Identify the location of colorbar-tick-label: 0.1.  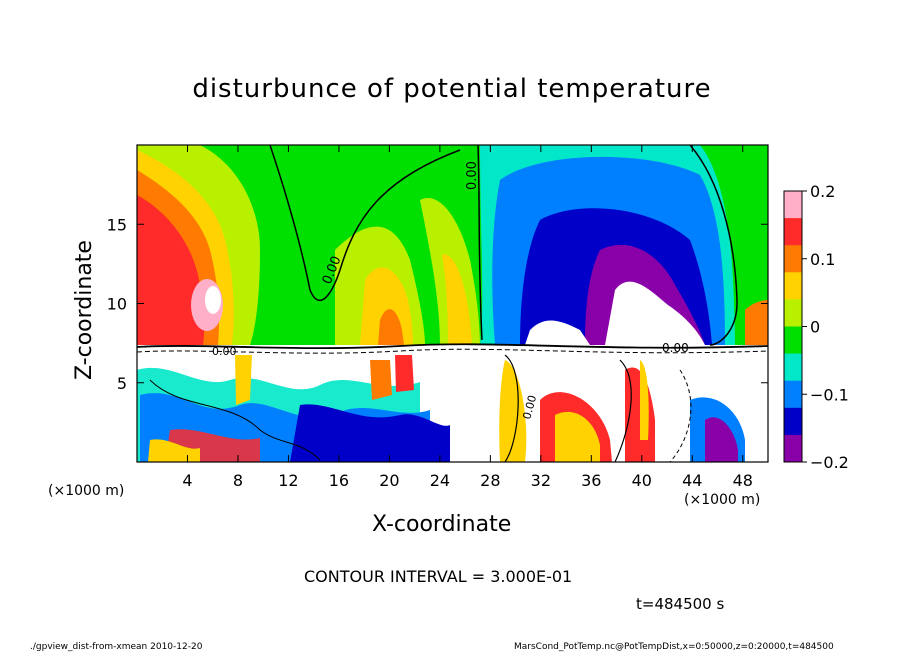
(822, 259).